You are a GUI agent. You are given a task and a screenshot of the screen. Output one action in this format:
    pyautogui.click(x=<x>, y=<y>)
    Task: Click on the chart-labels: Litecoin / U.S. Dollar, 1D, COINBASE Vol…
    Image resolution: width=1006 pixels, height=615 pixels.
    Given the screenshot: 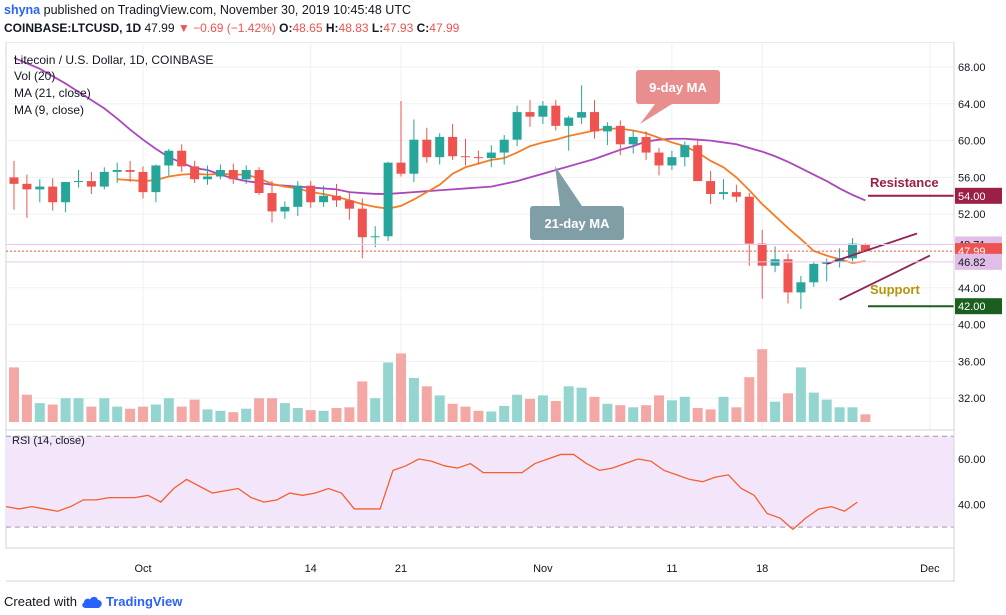 What is the action you would take?
    pyautogui.click(x=112, y=250)
    